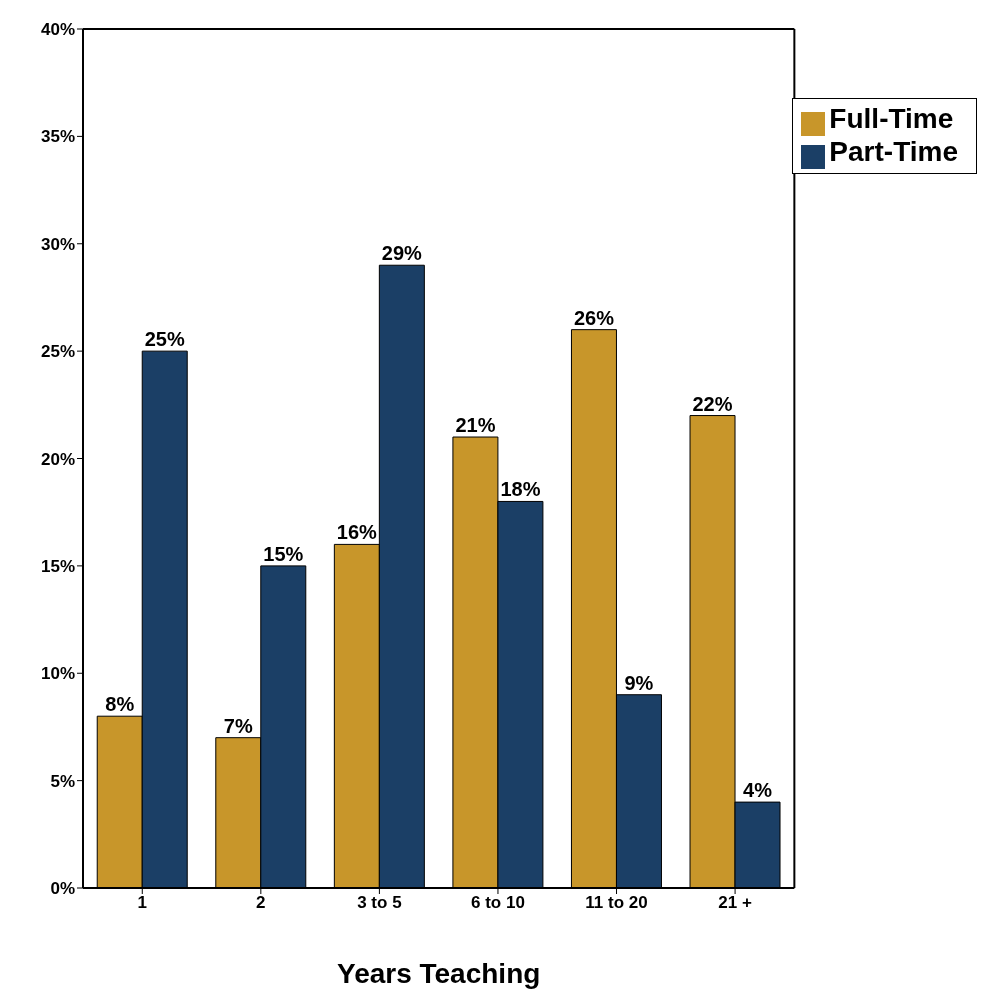  What do you see at coordinates (616, 903) in the screenshot?
I see `x-tick-label: 11 to 20` at bounding box center [616, 903].